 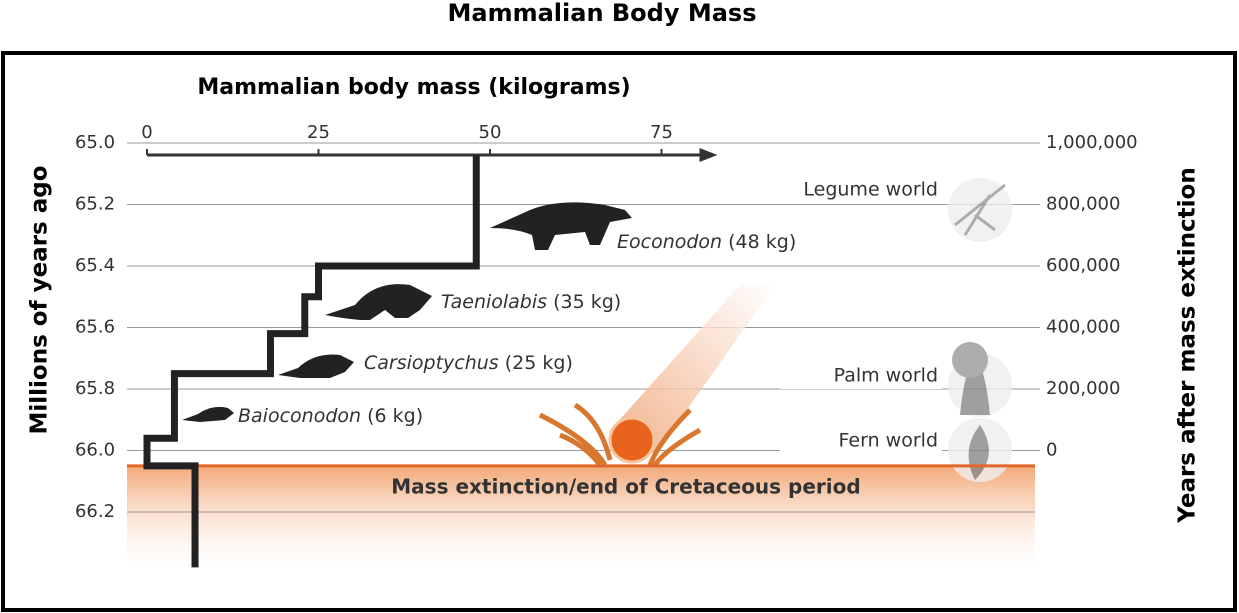 I want to click on animal-label: Eoconodon (48 kg), so click(x=706, y=242).